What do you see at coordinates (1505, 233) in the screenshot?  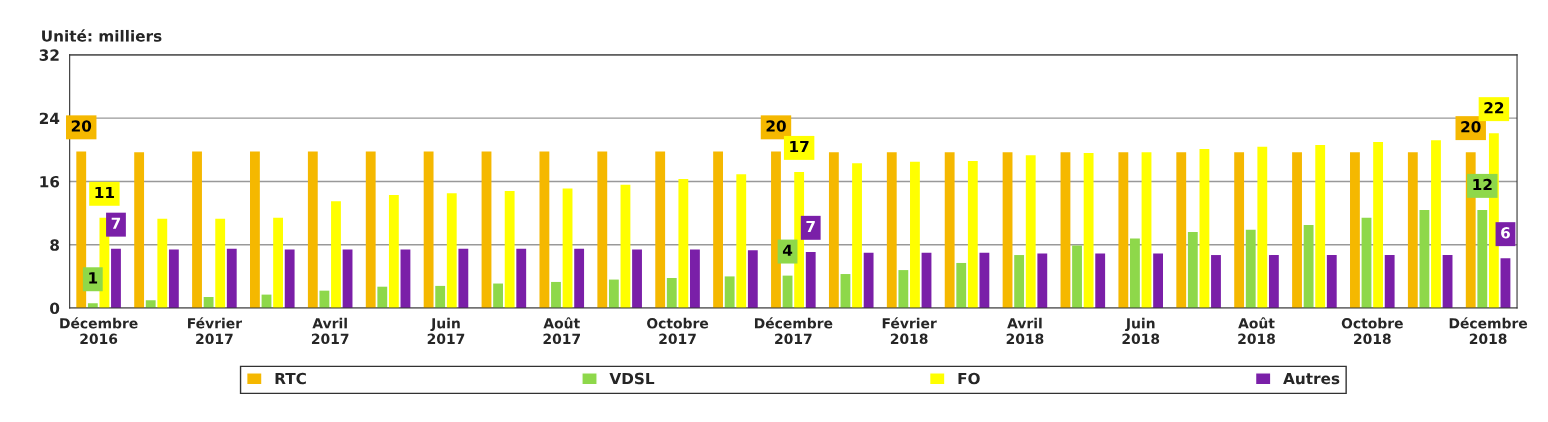 I see `data-label: 6` at bounding box center [1505, 233].